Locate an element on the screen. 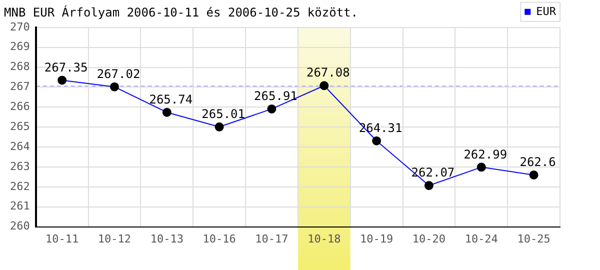 Image resolution: width=600 pixels, height=270 pixels. x-tick-label: 10-18 is located at coordinates (324, 239).